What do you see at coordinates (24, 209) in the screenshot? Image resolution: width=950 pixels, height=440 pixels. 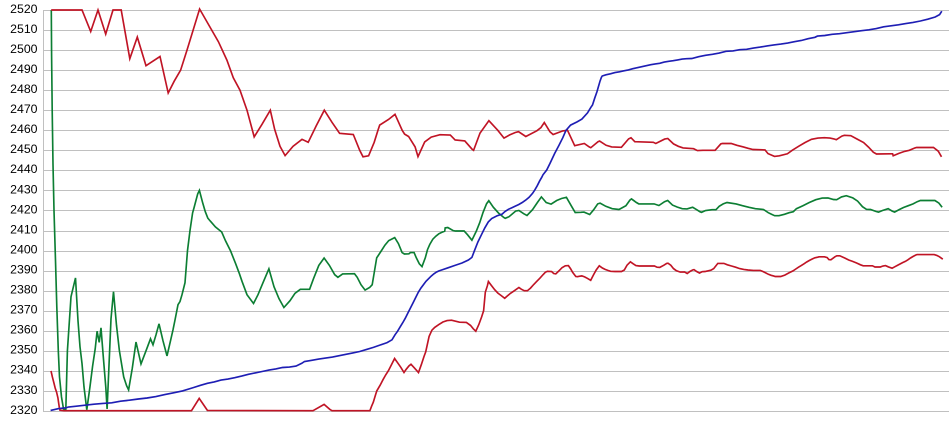 I see `svg-text: 2420` at bounding box center [24, 209].